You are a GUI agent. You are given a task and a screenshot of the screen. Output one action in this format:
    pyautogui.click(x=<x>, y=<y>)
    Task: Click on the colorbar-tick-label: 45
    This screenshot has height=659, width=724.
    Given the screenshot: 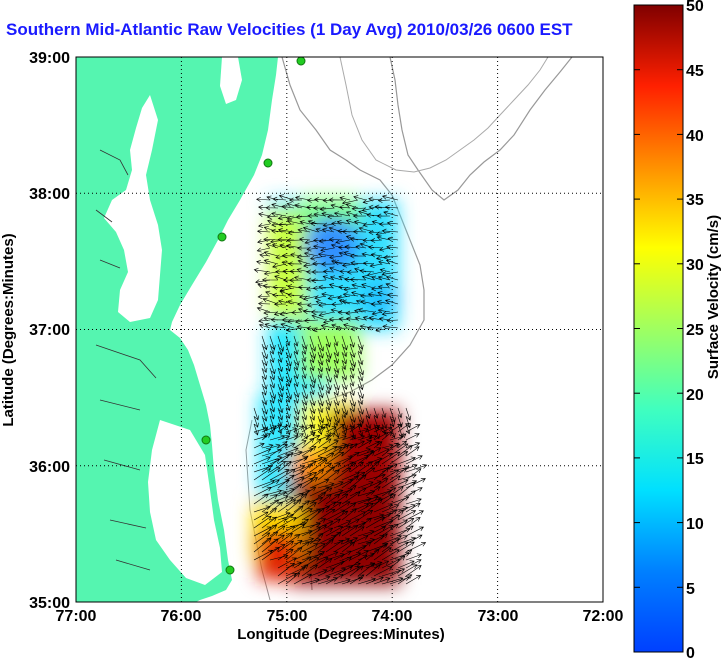 What is the action you would take?
    pyautogui.click(x=695, y=71)
    